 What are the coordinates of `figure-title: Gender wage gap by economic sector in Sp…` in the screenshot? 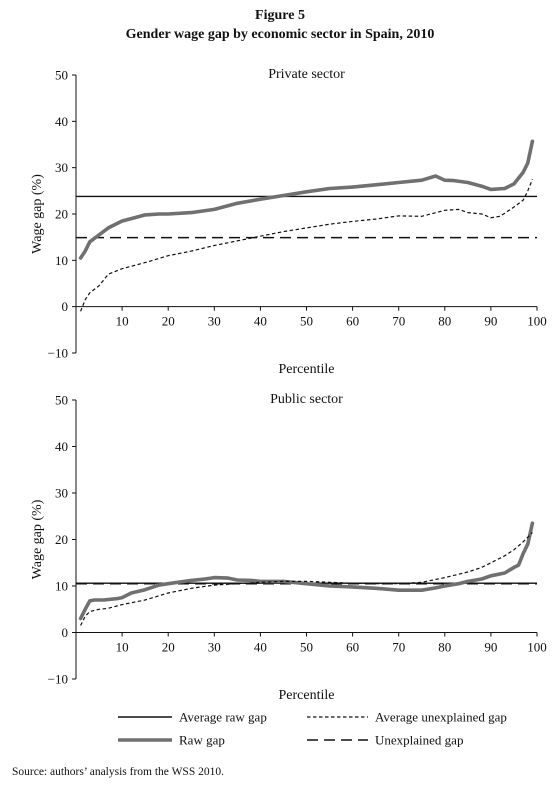 It's located at (280, 34).